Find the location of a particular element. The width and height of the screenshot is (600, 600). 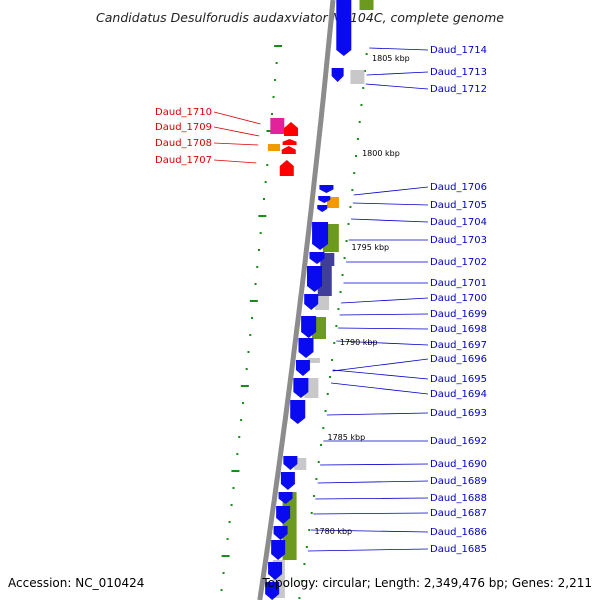

gene-label-daud_1687: Daud_1687 is located at coordinates (458, 513).